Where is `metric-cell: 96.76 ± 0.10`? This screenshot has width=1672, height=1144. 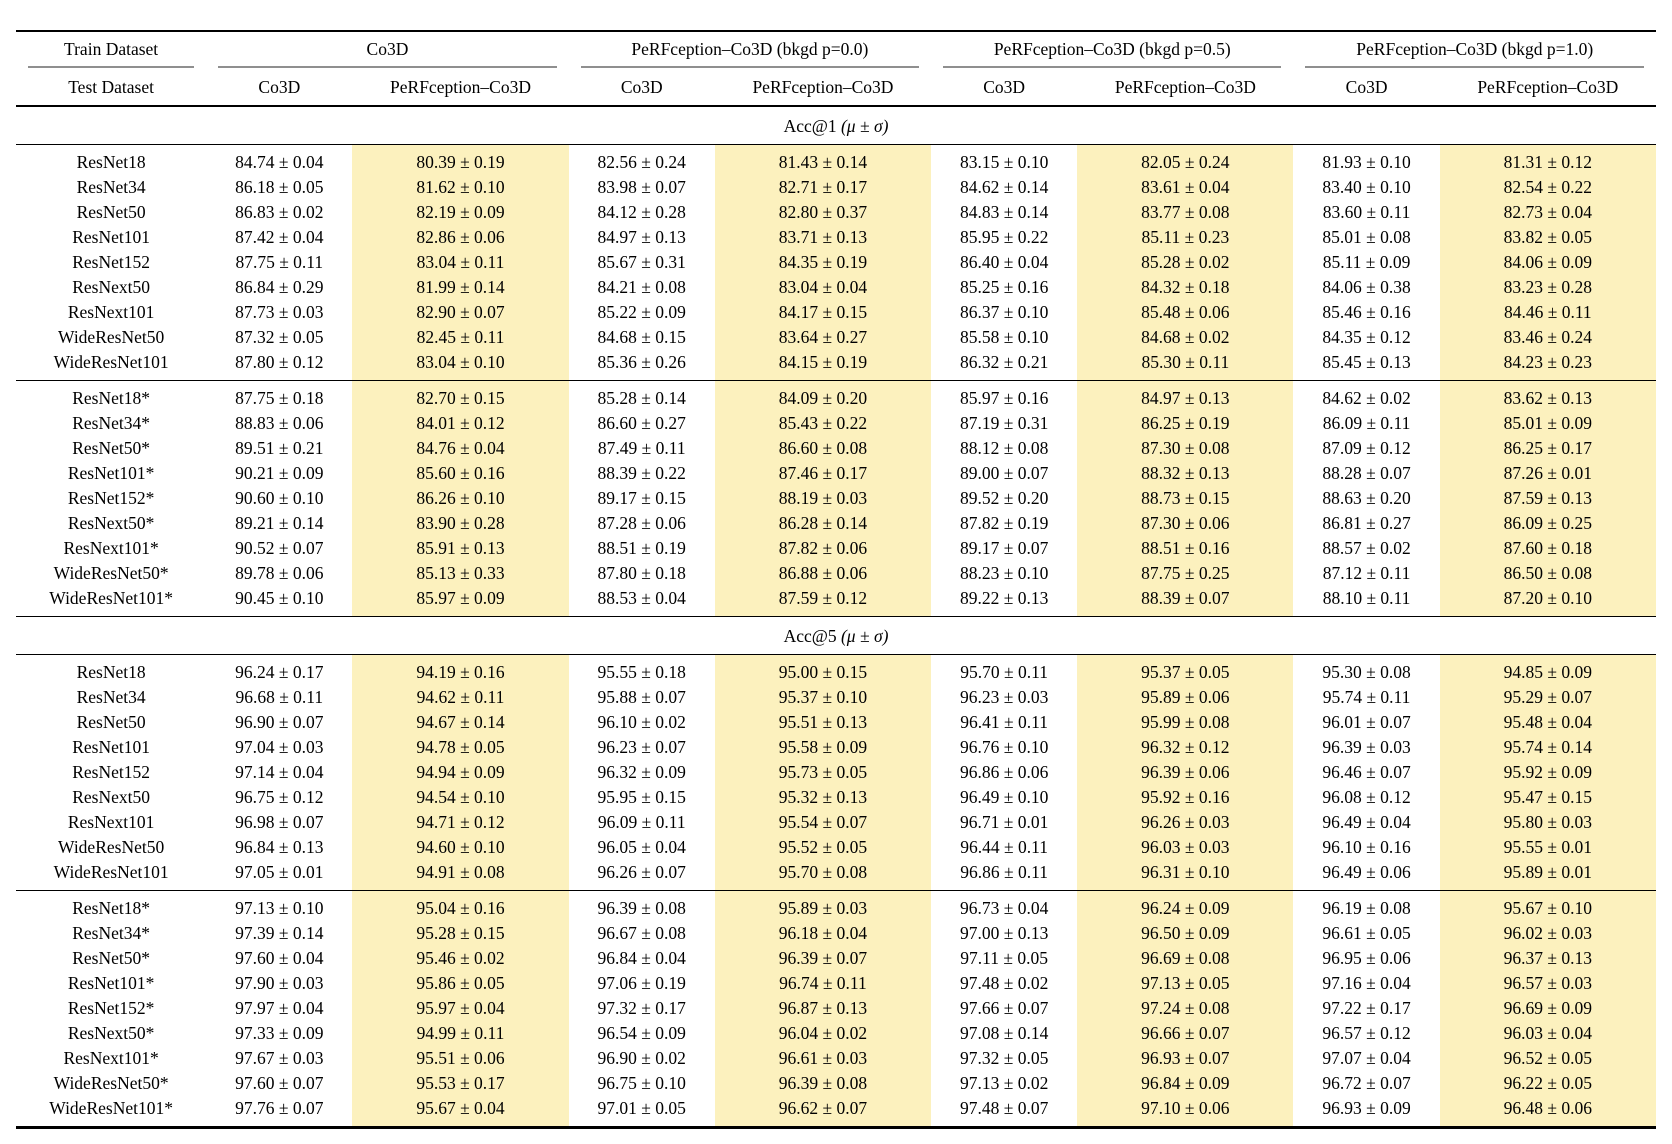
metric-cell: 96.76 ± 0.10 is located at coordinates (1004, 747).